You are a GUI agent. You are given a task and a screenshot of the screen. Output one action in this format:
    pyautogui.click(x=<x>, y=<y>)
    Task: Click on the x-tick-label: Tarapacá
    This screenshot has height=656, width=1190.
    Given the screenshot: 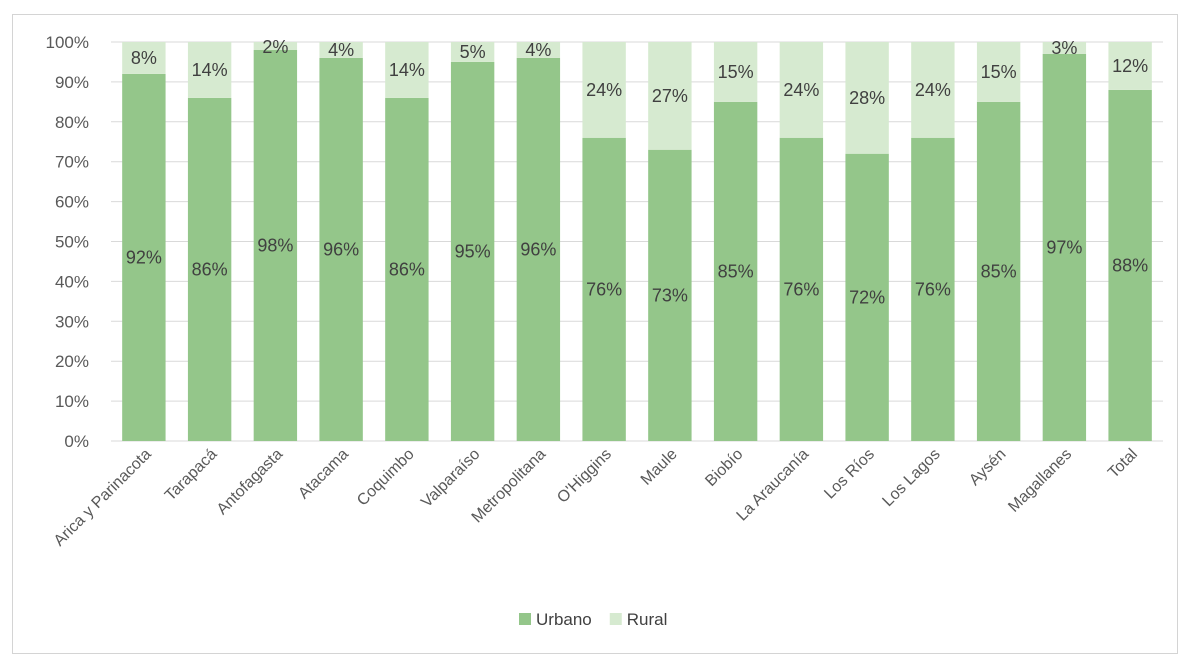 What is the action you would take?
    pyautogui.click(x=191, y=475)
    